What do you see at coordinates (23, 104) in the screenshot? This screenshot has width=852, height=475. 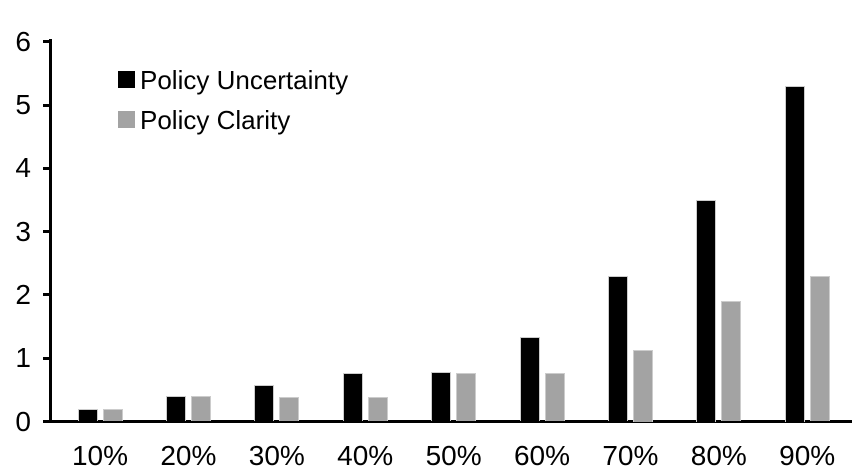 I see `y-axis-label-5: 5` at bounding box center [23, 104].